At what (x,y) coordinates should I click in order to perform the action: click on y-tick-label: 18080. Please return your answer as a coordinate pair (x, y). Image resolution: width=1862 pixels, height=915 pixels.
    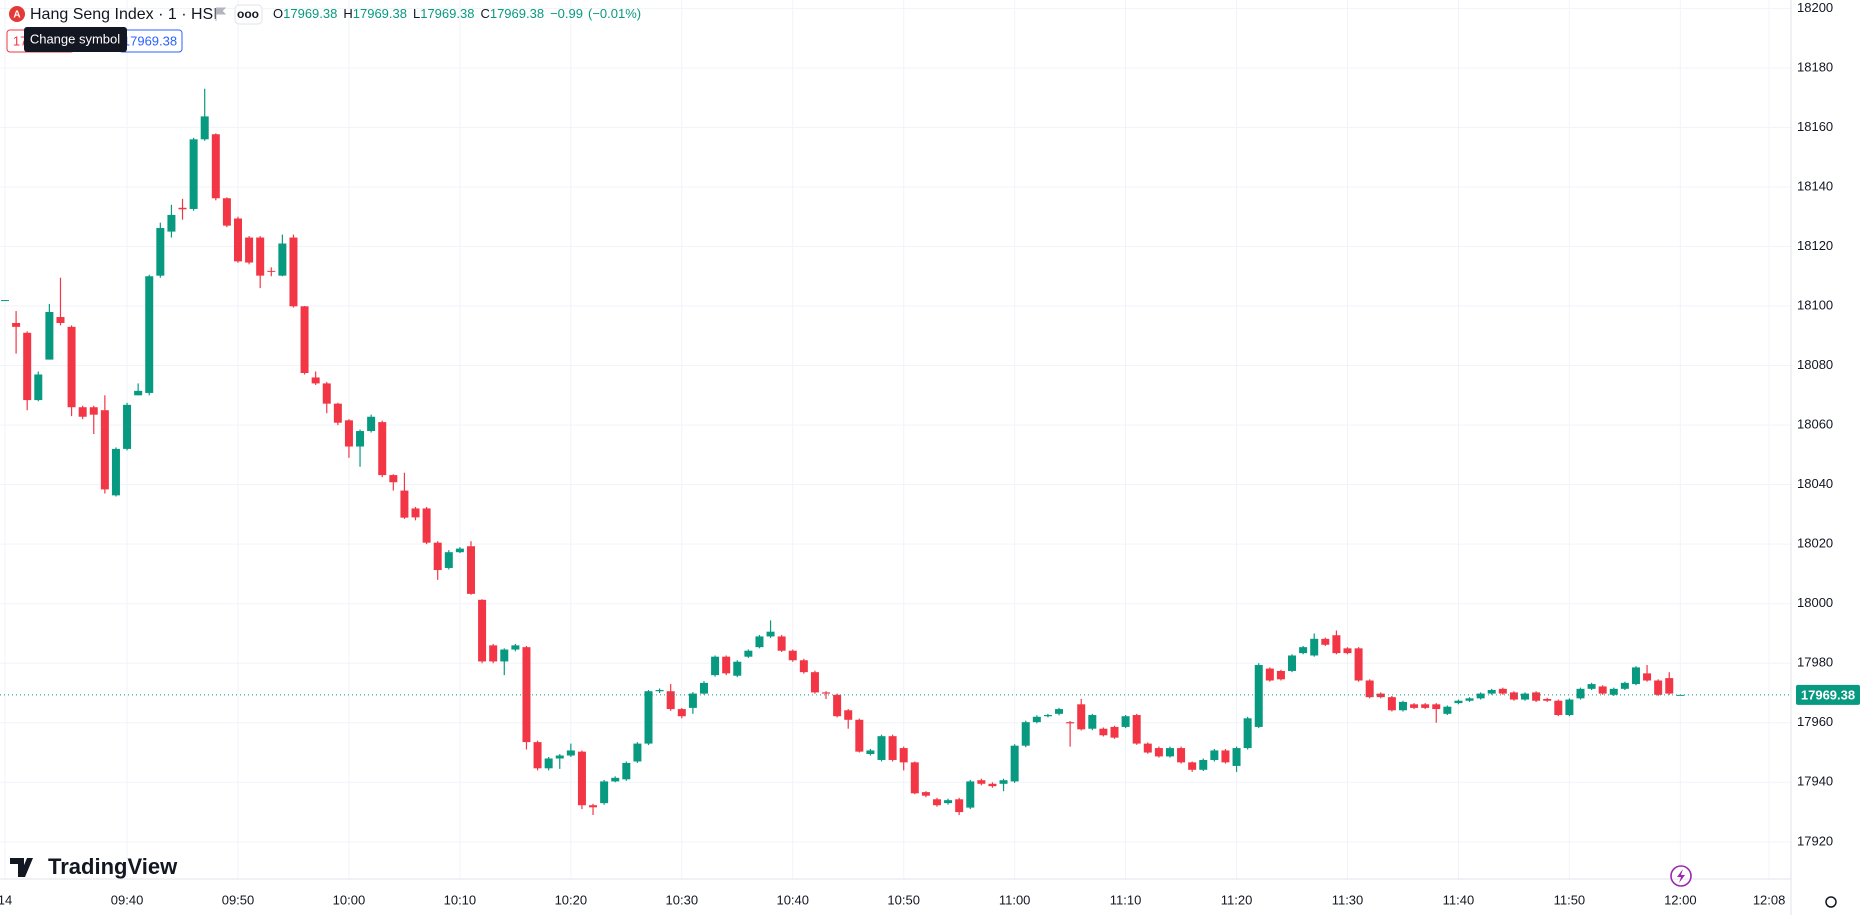
    Looking at the image, I should click on (1815, 364).